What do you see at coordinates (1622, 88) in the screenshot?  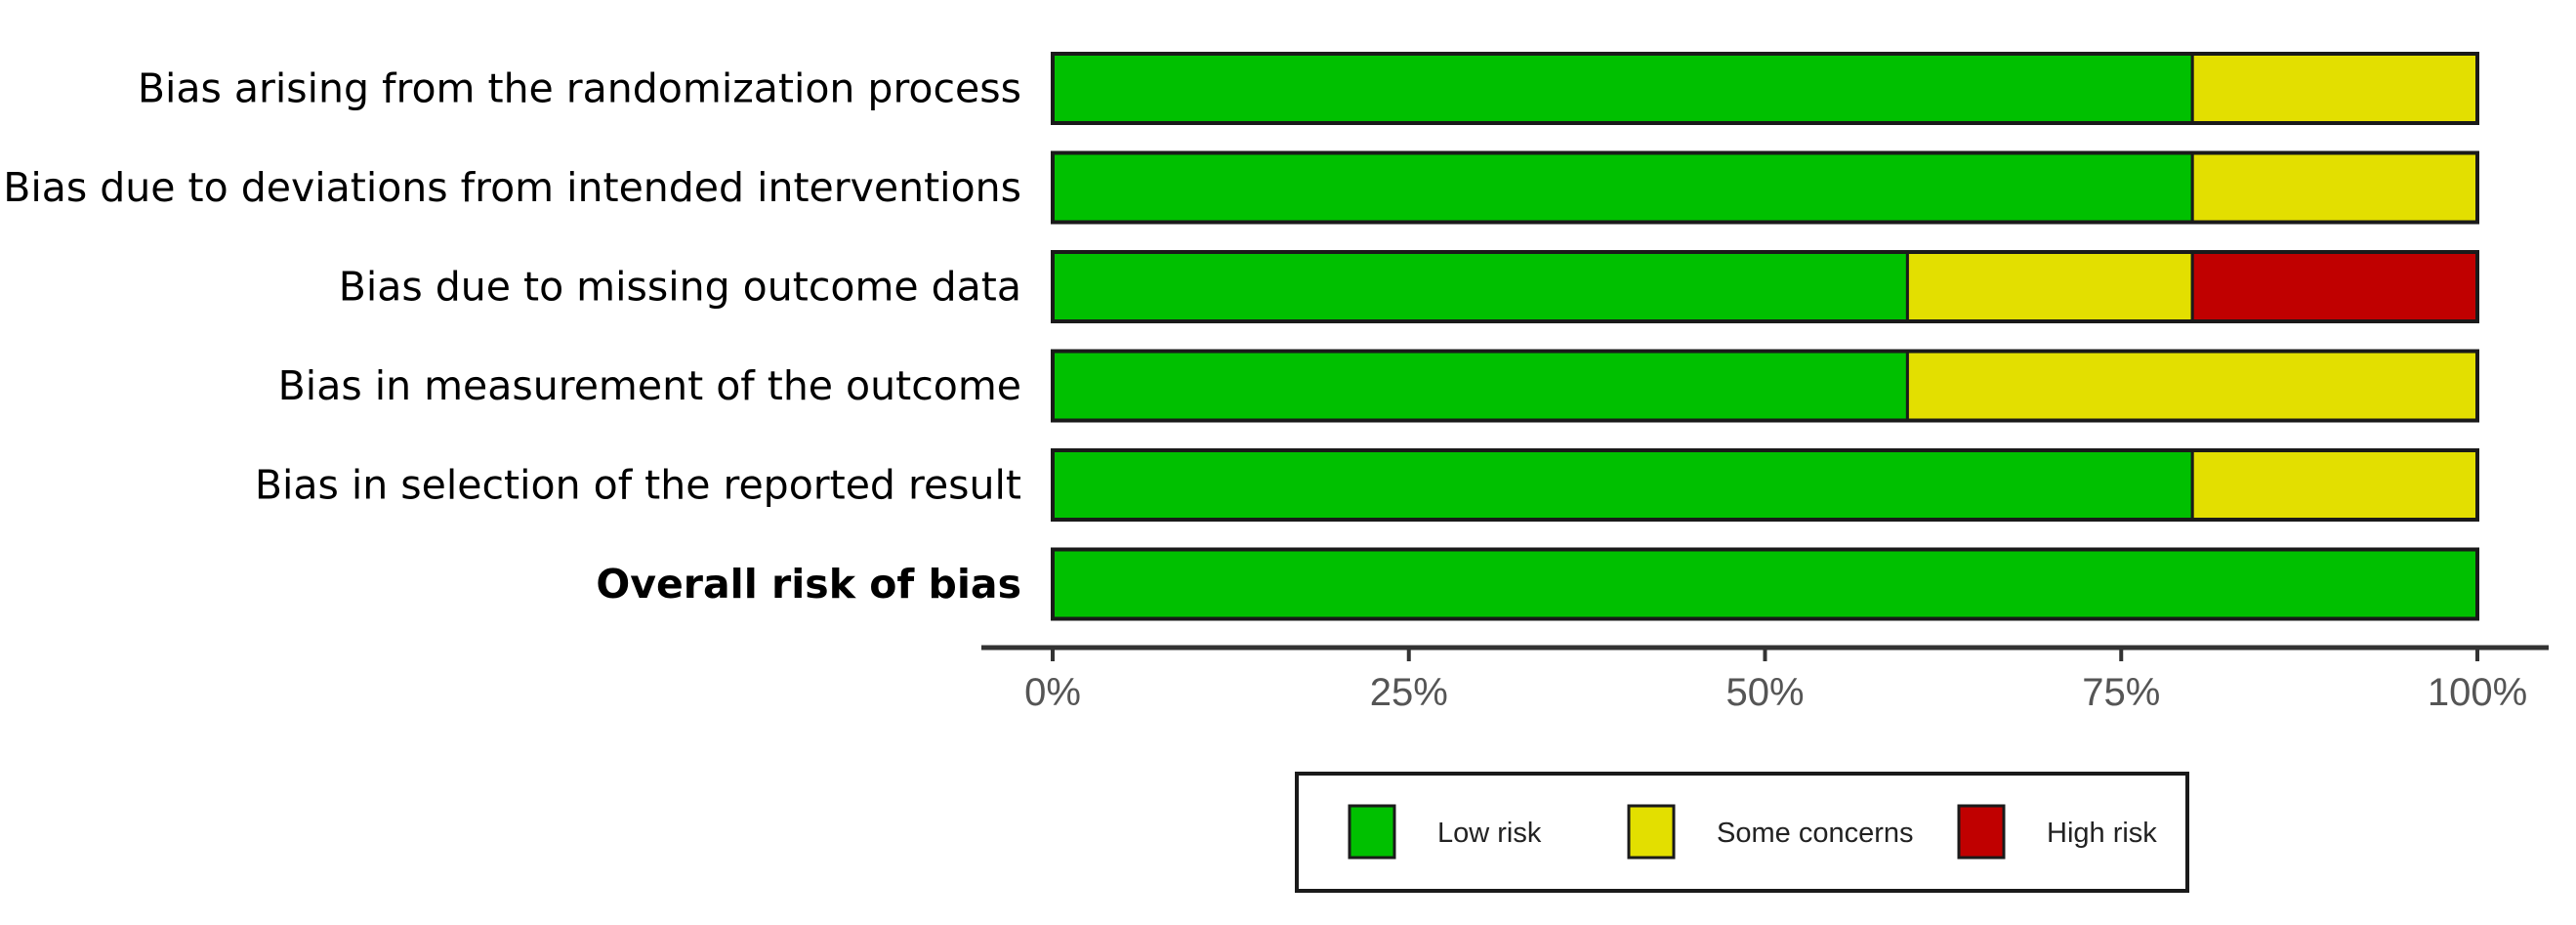 I see `bar-segment-low-risk-bias-arising-from-the-randomization-process` at bounding box center [1622, 88].